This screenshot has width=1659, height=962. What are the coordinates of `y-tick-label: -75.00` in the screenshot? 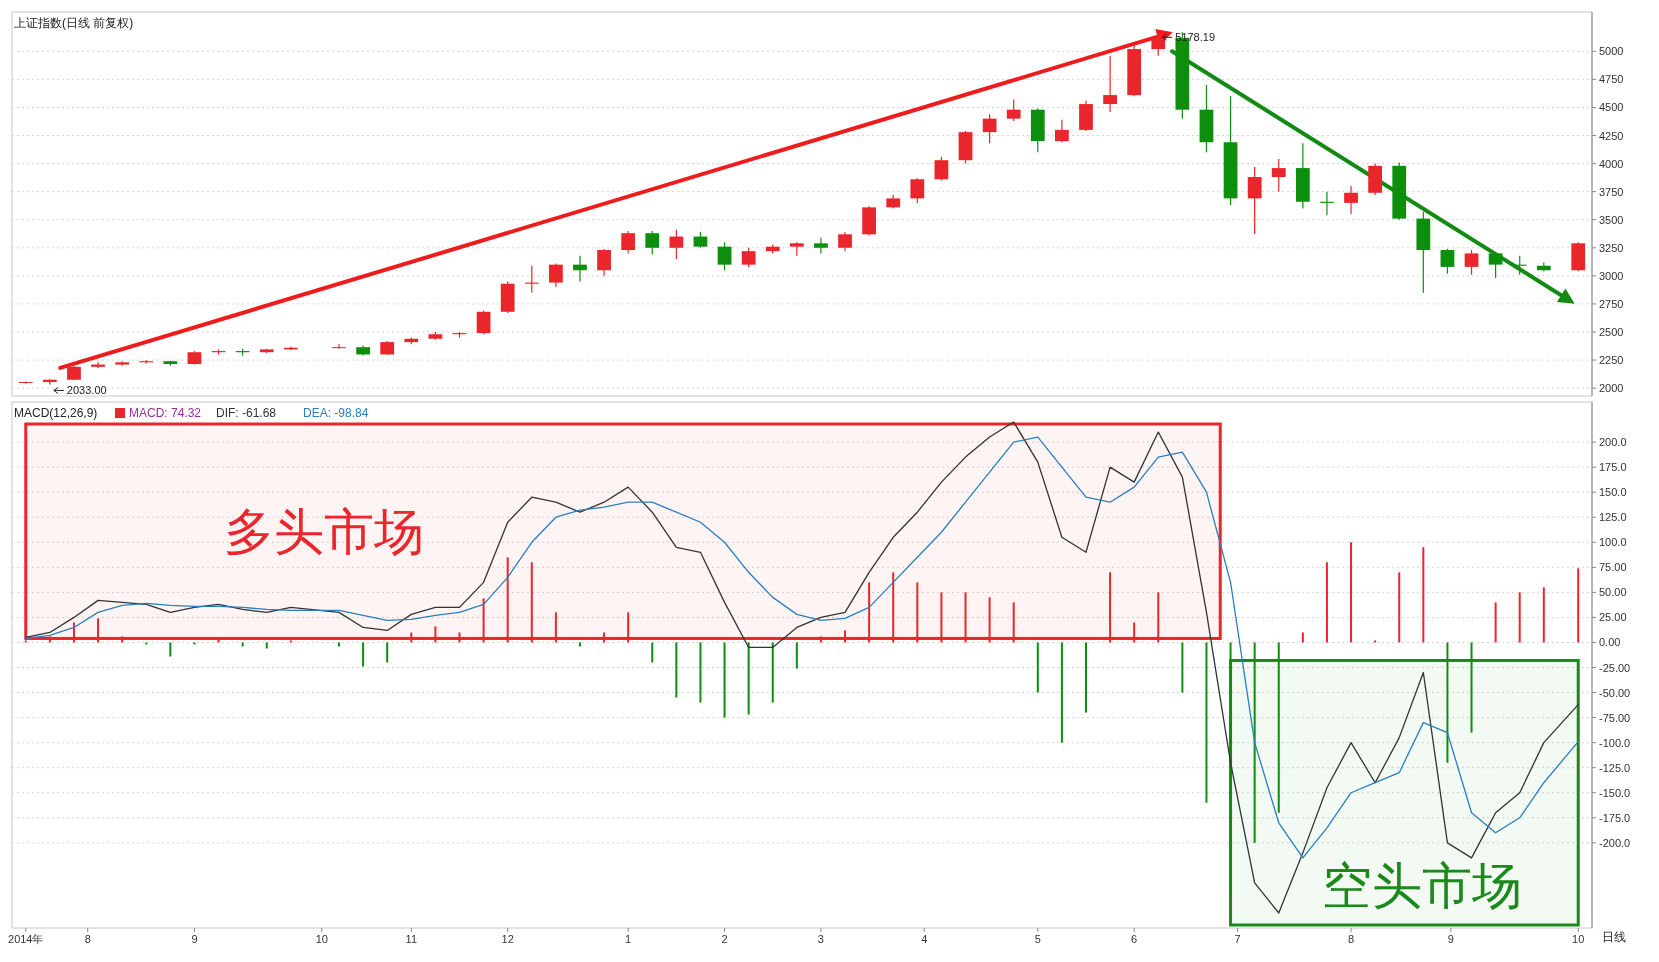 It's located at (1615, 717).